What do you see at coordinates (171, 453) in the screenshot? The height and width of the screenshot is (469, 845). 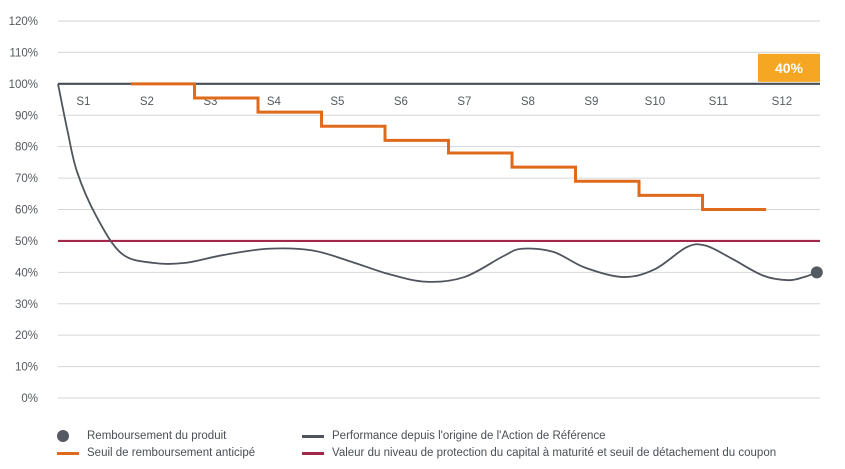 I see `legend-label: Seuil de remboursement anticipé` at bounding box center [171, 453].